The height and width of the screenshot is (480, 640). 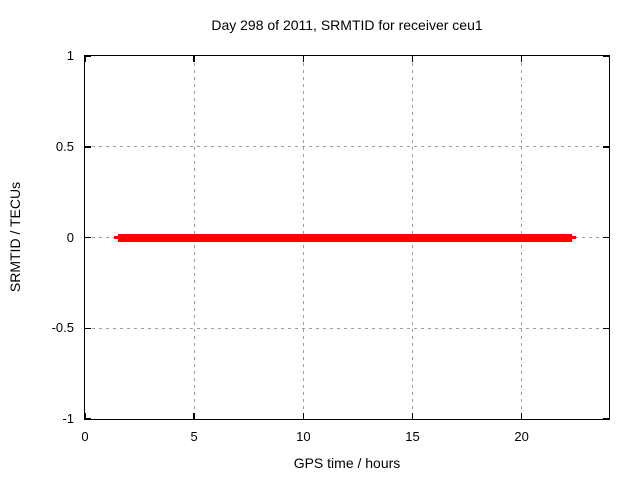 What do you see at coordinates (347, 147) in the screenshot?
I see `gridline-y-0.5` at bounding box center [347, 147].